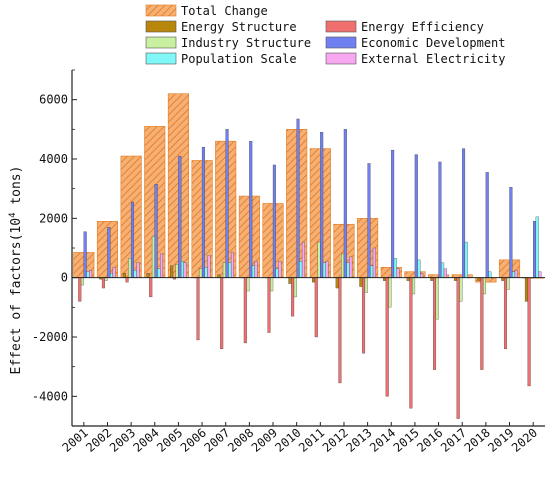 This screenshot has height=487, width=550. Describe the element at coordinates (369, 220) in the screenshot. I see `economic-development-bar-2013` at that location.